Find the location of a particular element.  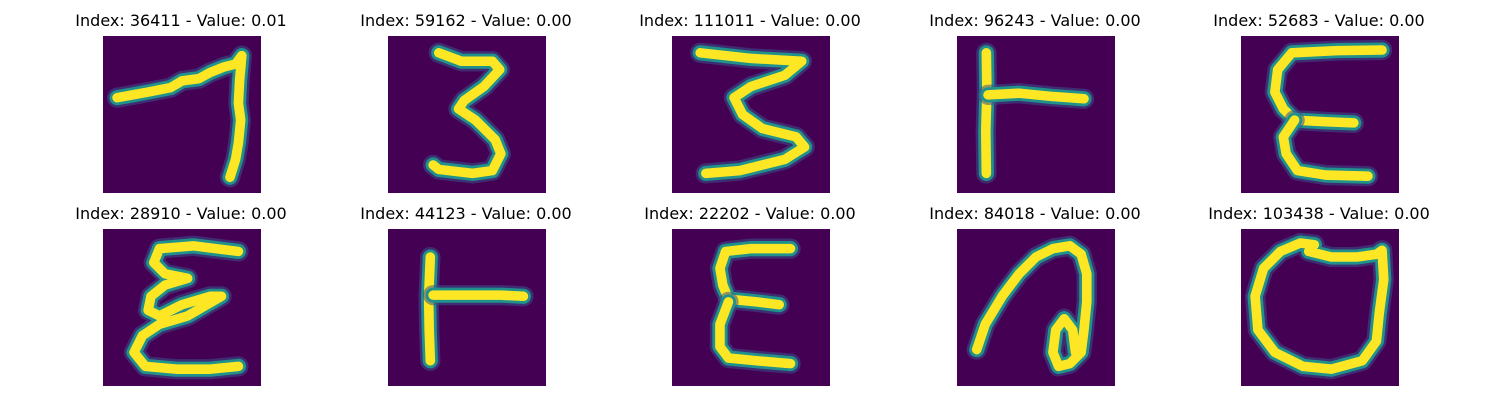

panel-title: Index: 103438 - Value: 0.00 is located at coordinates (1319, 213).